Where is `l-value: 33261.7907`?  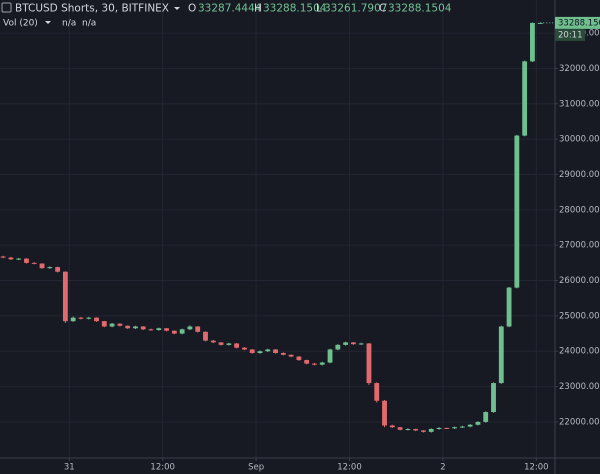
l-value: 33261.7907 is located at coordinates (355, 9).